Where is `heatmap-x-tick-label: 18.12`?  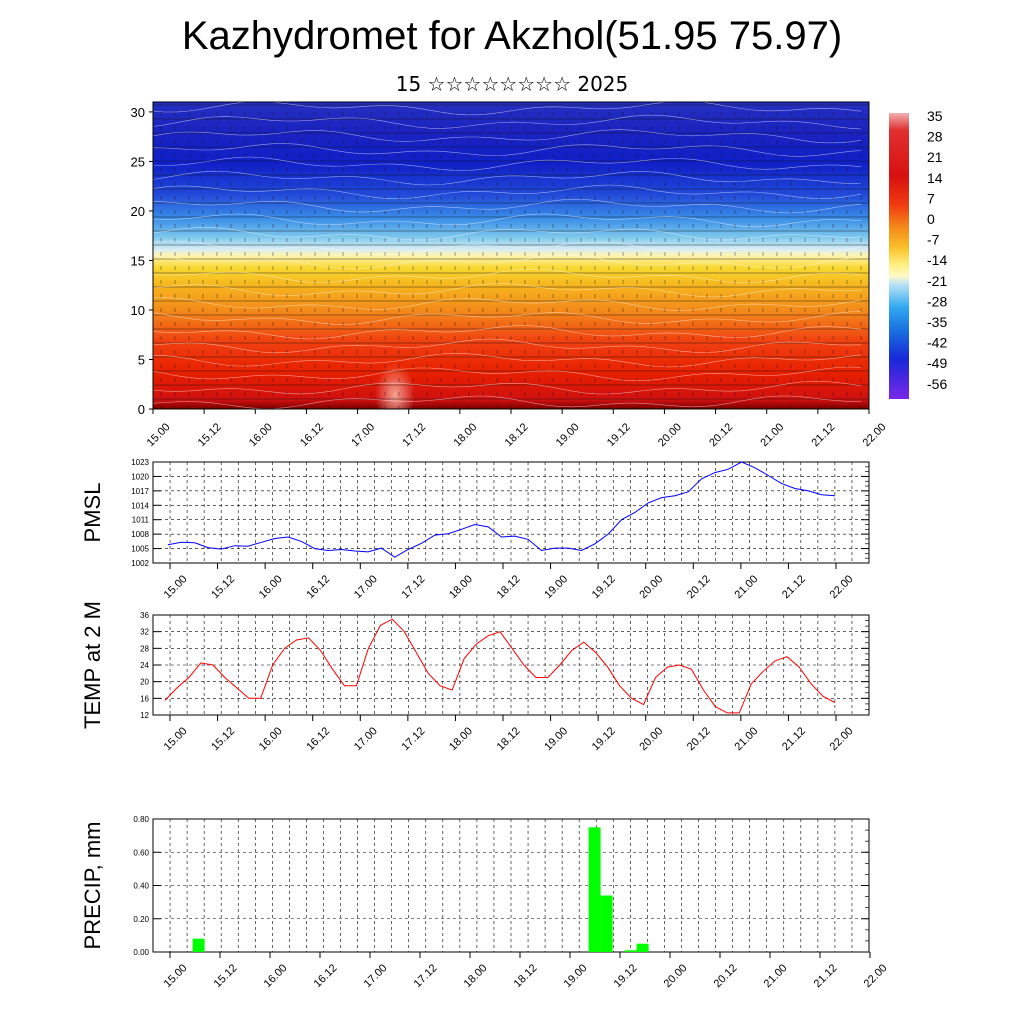
heatmap-x-tick-label: 18.12 is located at coordinates (517, 435).